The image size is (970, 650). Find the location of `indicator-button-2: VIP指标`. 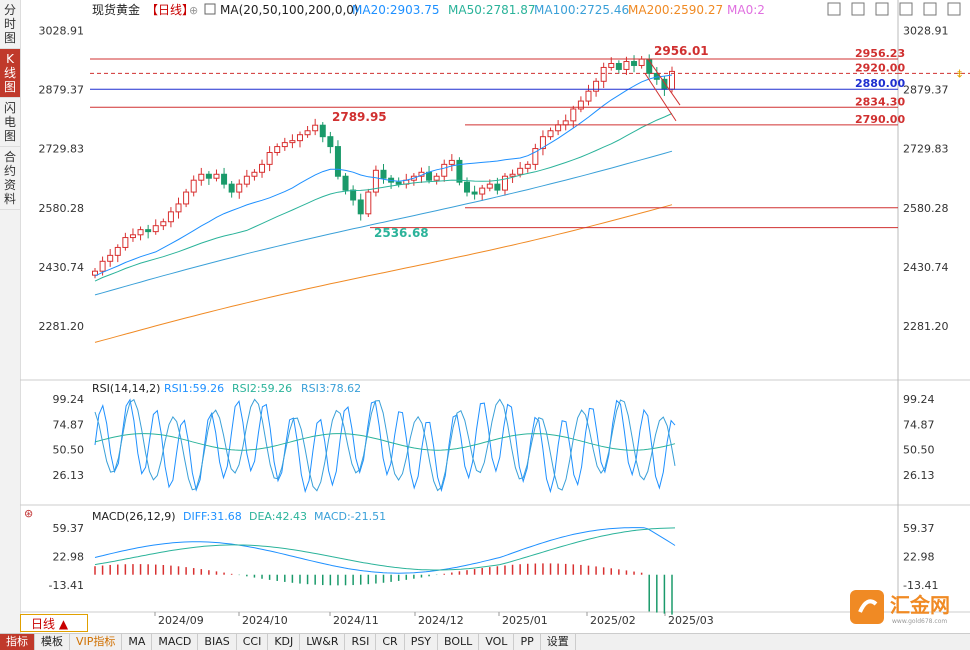

indicator-button-2: VIP指标 is located at coordinates (96, 642).